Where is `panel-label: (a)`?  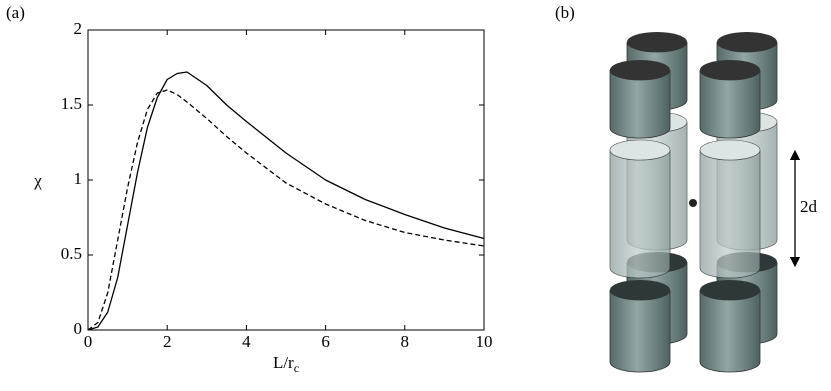
panel-label: (a) is located at coordinates (15, 12).